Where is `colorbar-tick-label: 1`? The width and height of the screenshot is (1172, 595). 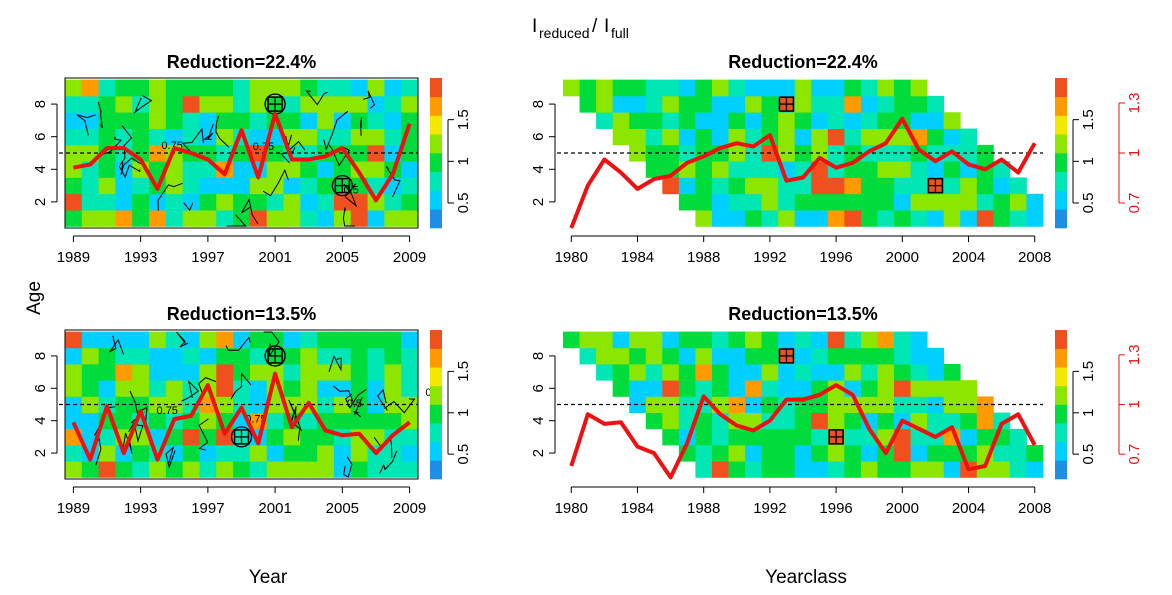
colorbar-tick-label: 1 is located at coordinates (463, 413).